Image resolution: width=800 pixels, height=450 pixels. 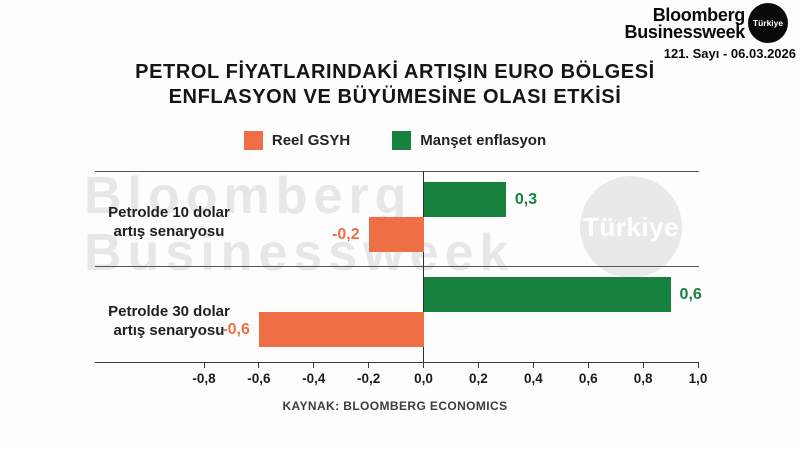 What do you see at coordinates (169, 222) in the screenshot?
I see `category-label-10-dolar: Petrolde 10 dolar artış senaryosu` at bounding box center [169, 222].